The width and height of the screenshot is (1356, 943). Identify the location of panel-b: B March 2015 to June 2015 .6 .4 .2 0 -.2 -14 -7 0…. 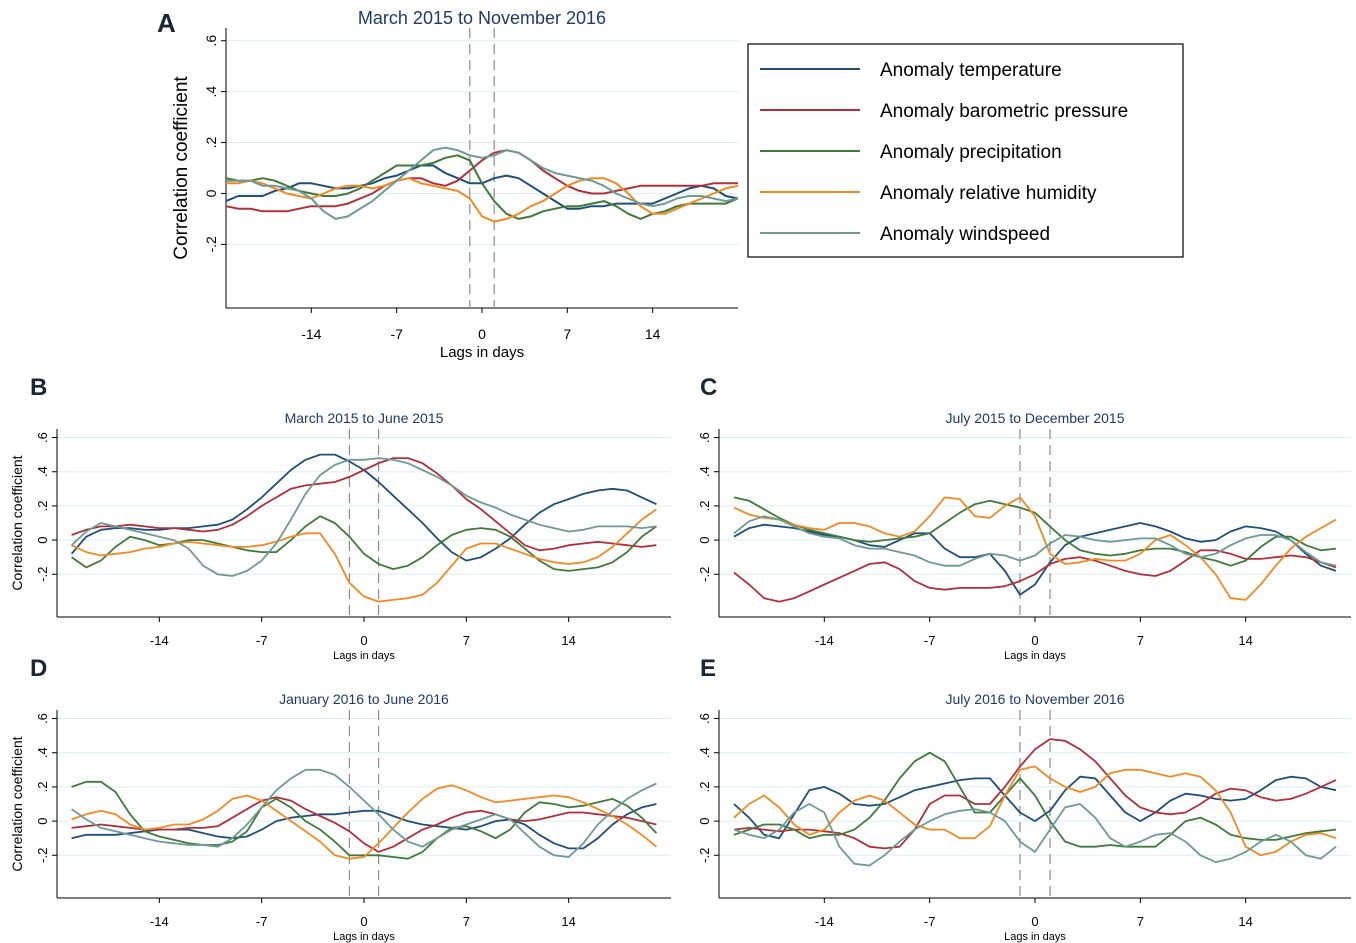
(340, 518).